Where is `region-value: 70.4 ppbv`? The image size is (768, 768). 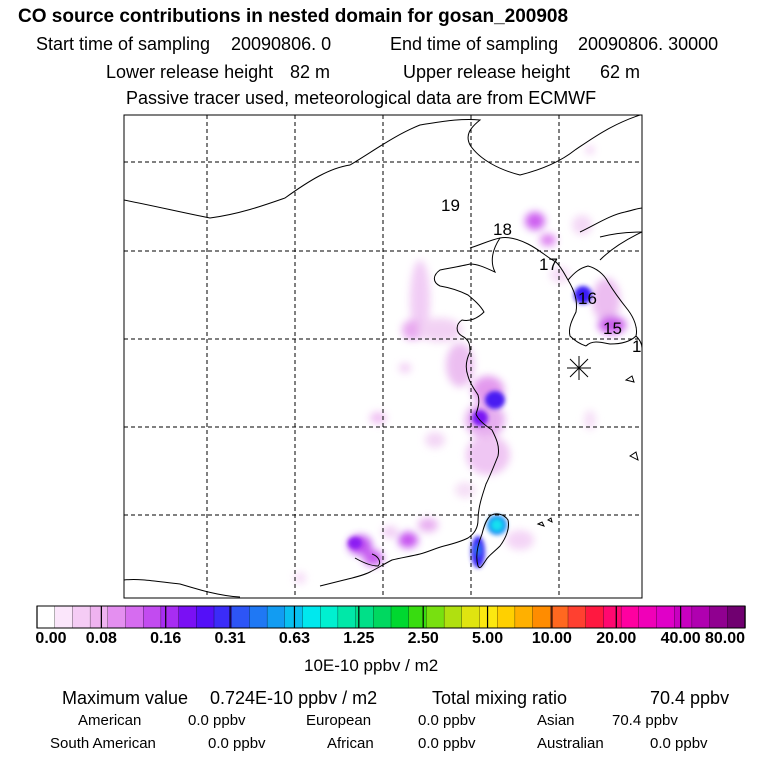 region-value: 70.4 ppbv is located at coordinates (645, 720).